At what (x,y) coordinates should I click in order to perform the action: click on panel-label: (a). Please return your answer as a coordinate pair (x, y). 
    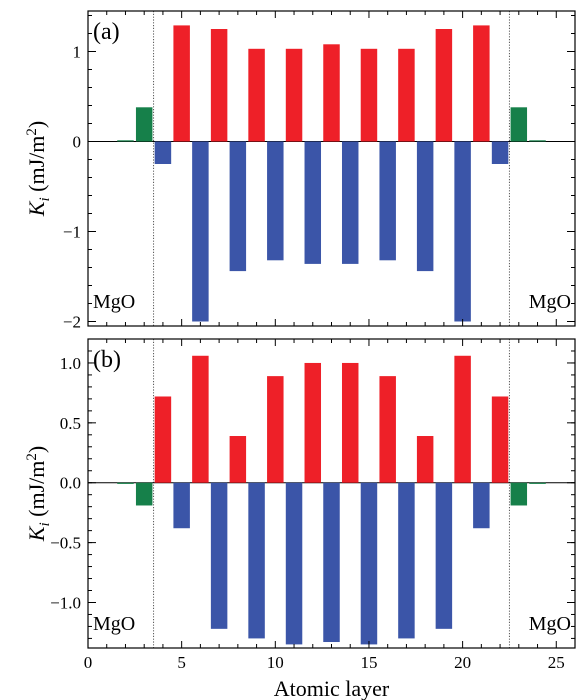
    Looking at the image, I should click on (106, 32).